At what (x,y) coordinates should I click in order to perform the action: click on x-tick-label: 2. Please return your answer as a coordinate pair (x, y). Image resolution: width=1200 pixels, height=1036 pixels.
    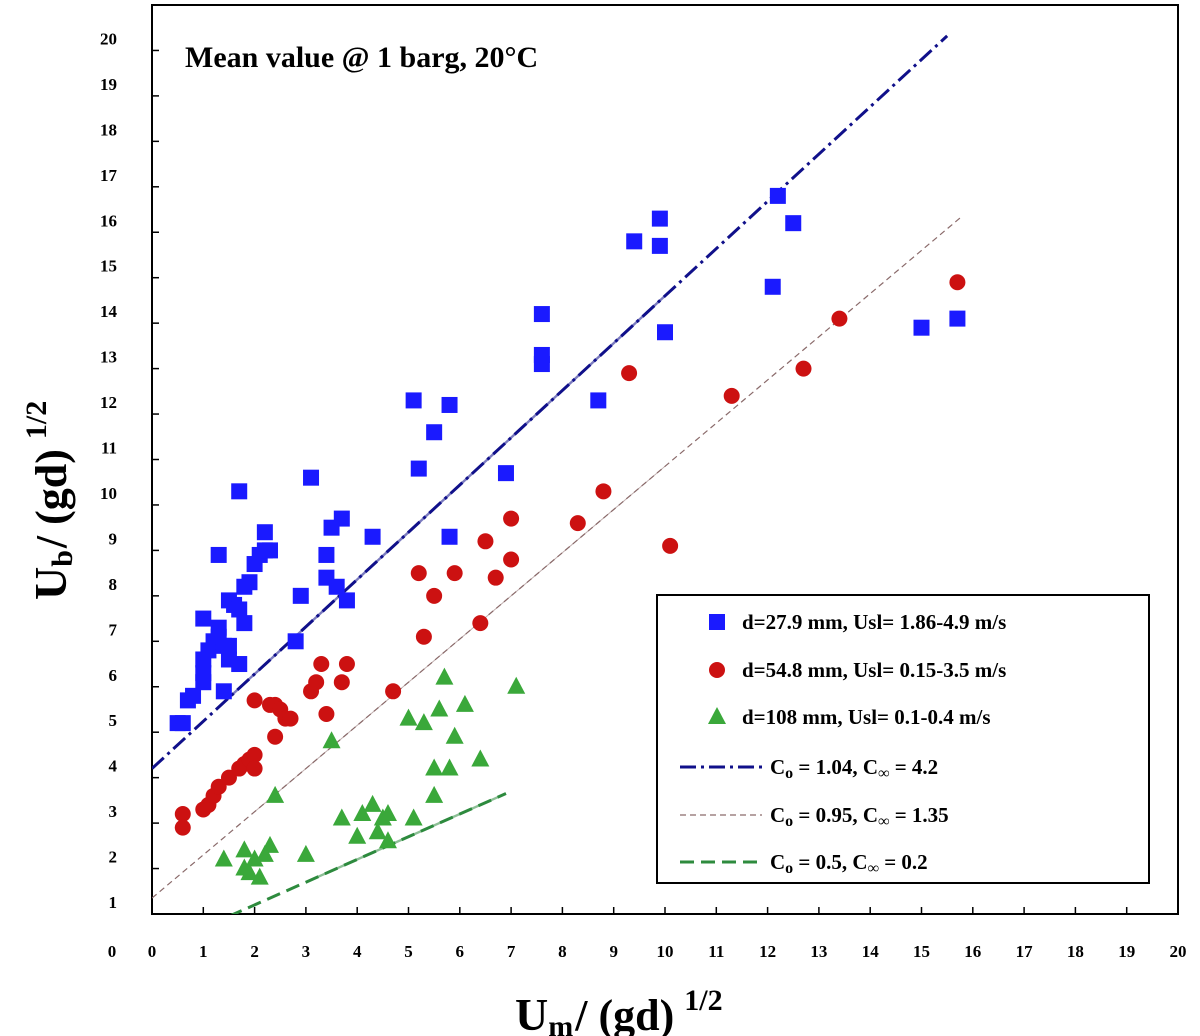
    Looking at the image, I should click on (254, 951).